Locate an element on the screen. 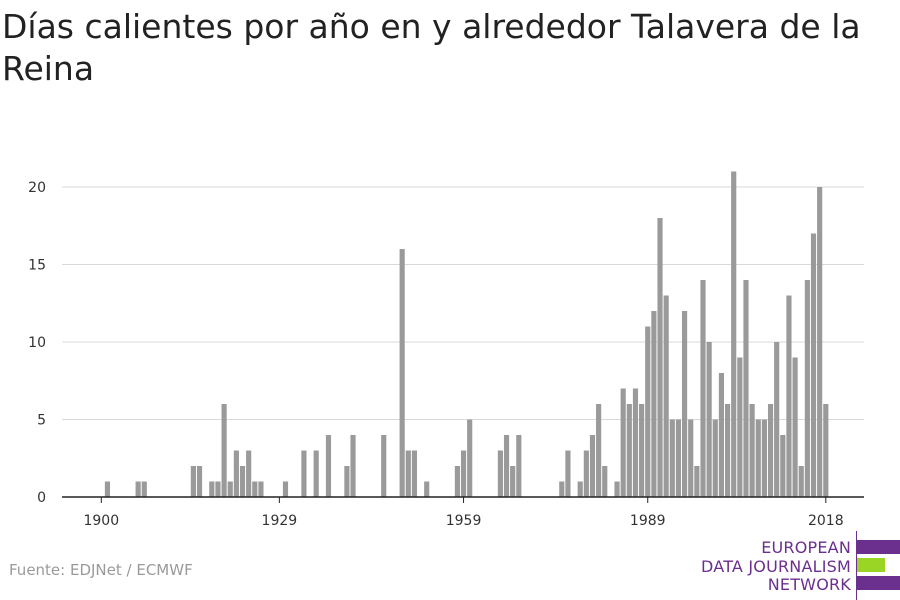 The width and height of the screenshot is (900, 600). bar-1987 is located at coordinates (635, 442).